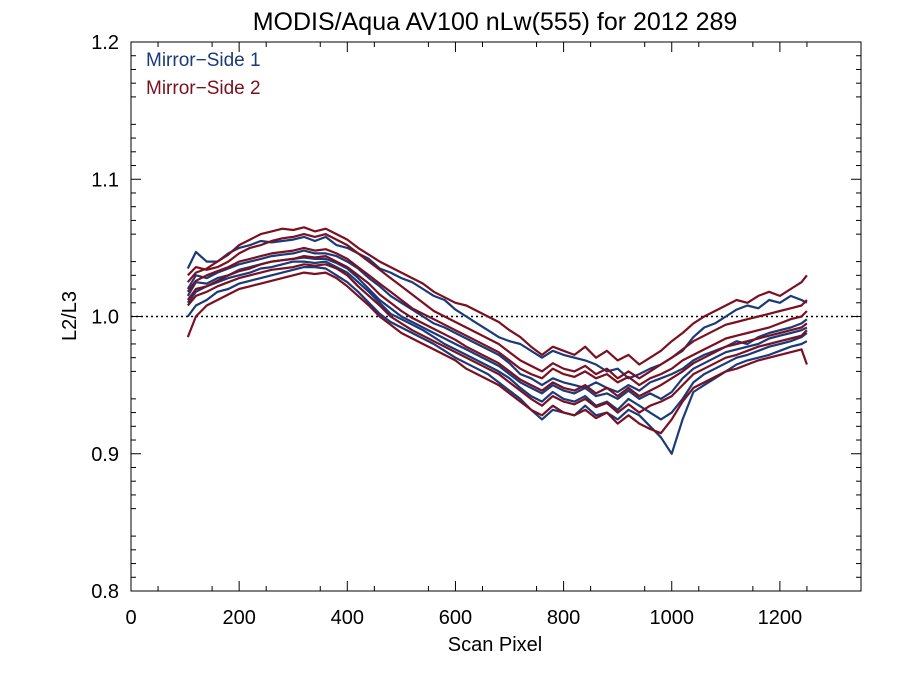 The image size is (900, 675). Describe the element at coordinates (347, 618) in the screenshot. I see `x-tick-label: 400` at that location.